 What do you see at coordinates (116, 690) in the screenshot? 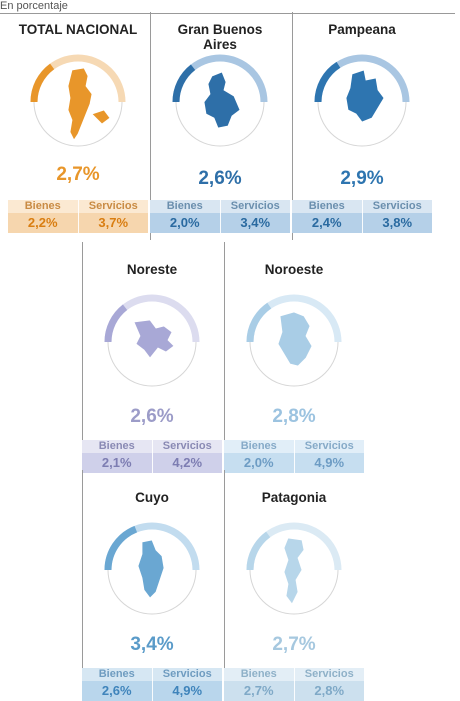
I see `bienes-value: 2,6%` at bounding box center [116, 690].